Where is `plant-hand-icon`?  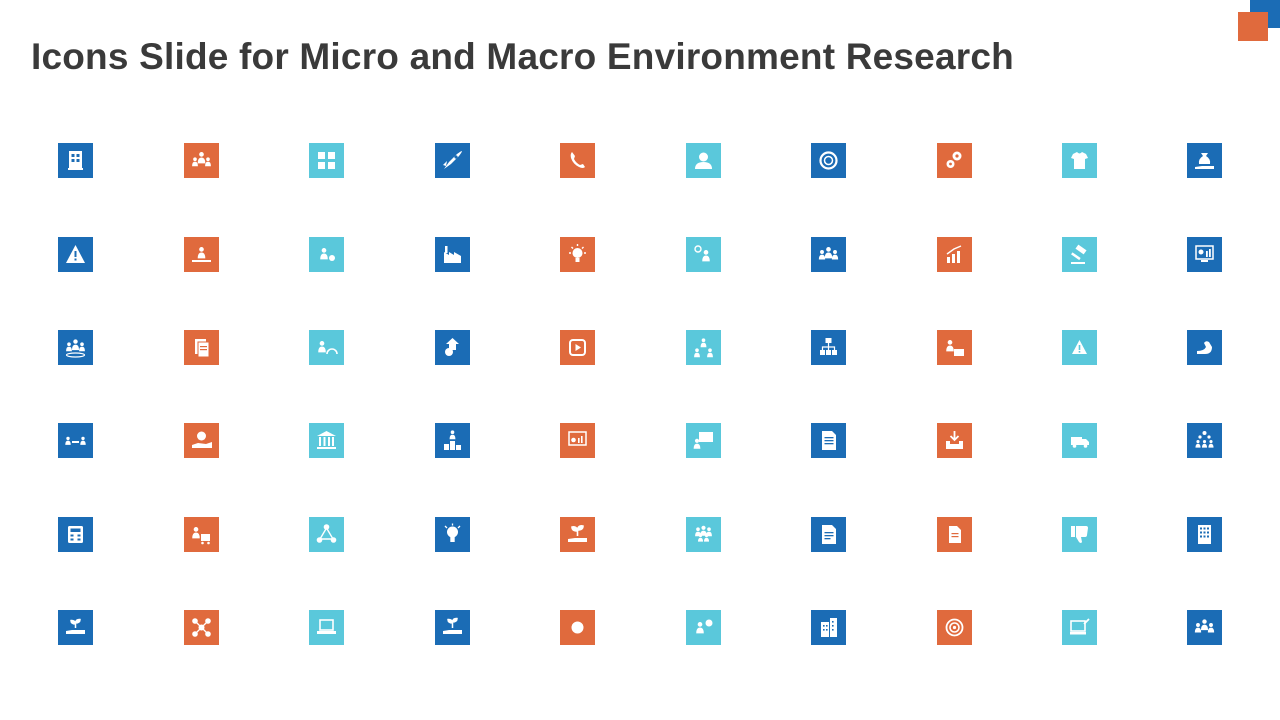 plant-hand-icon is located at coordinates (577, 534).